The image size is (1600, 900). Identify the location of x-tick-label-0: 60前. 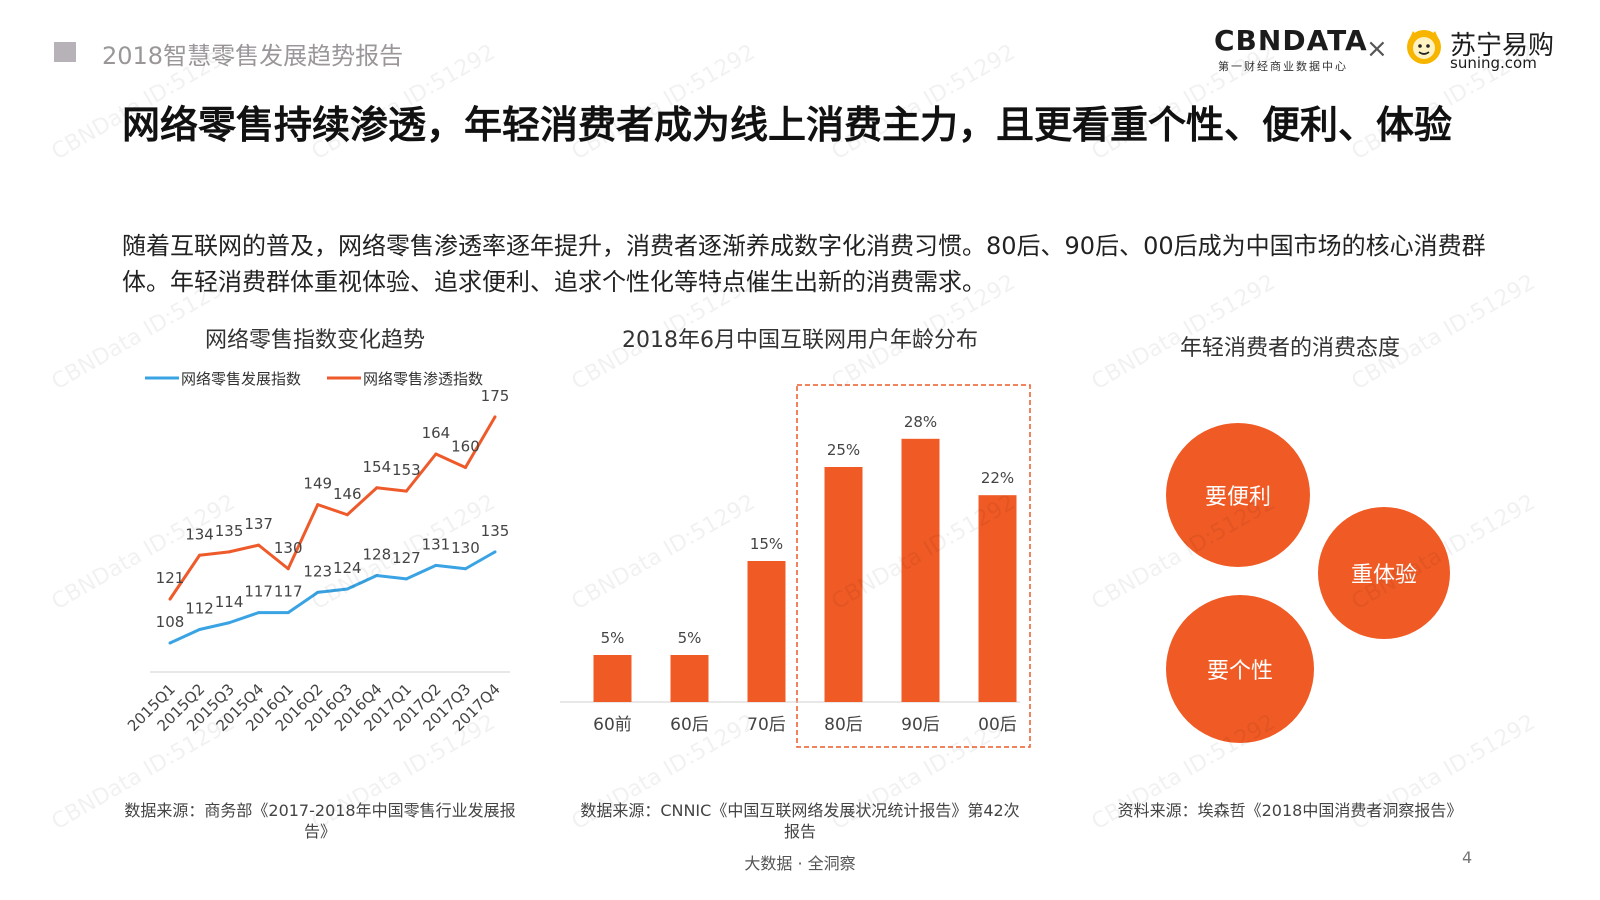
(612, 725).